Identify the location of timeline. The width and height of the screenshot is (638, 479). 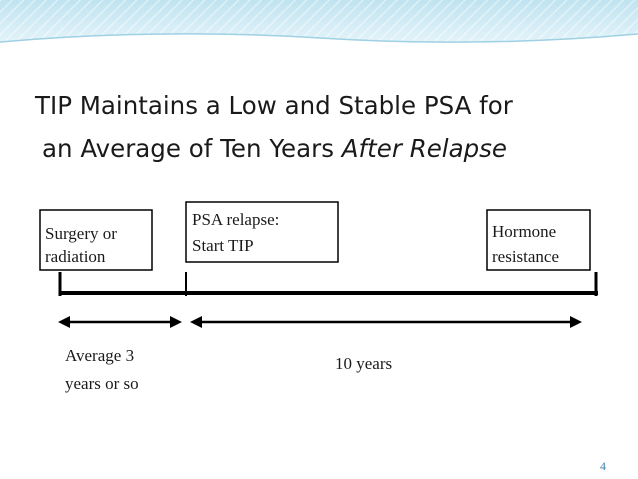
(328, 284).